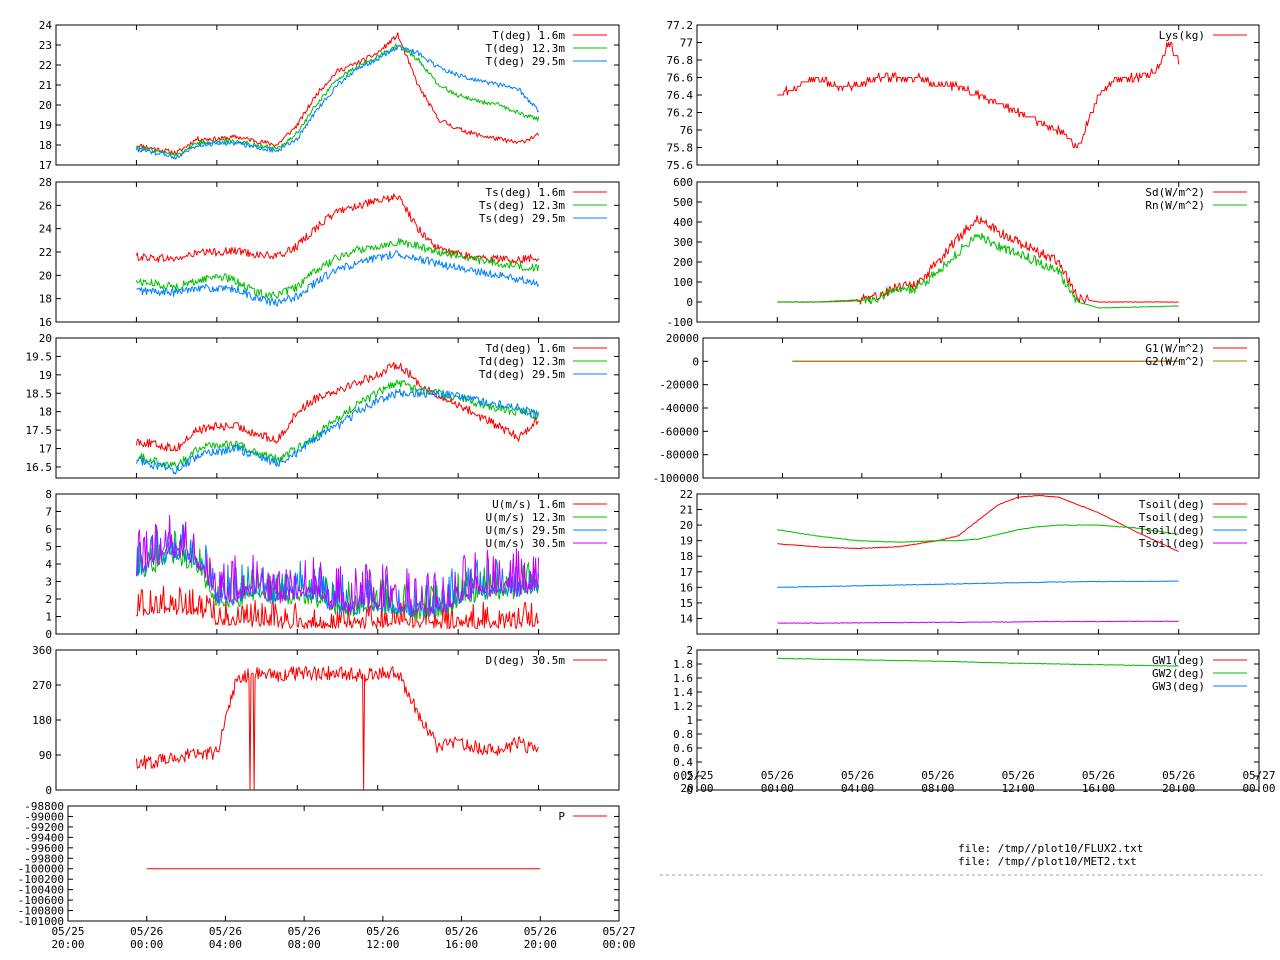 This screenshot has height=960, width=1280. Describe the element at coordinates (686, 541) in the screenshot. I see `y-tick-label-soil-temp: 19` at that location.